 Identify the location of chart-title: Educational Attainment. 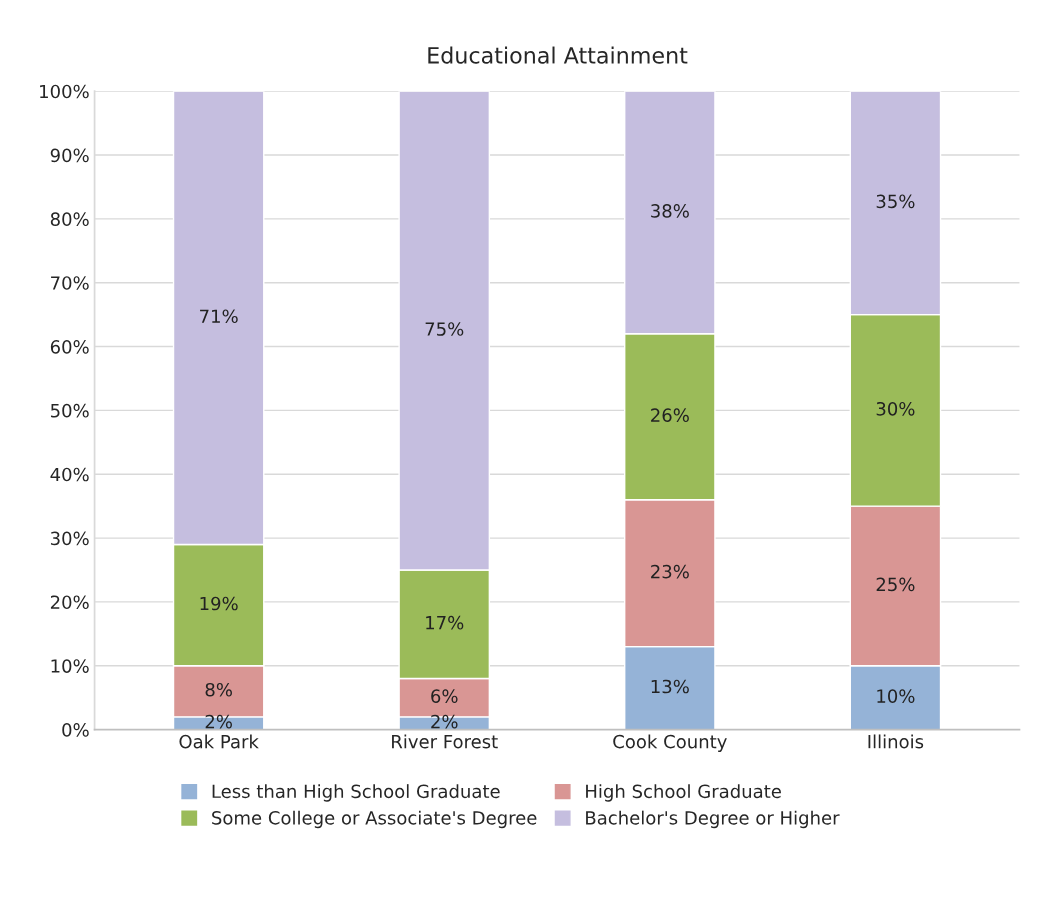
(558, 55).